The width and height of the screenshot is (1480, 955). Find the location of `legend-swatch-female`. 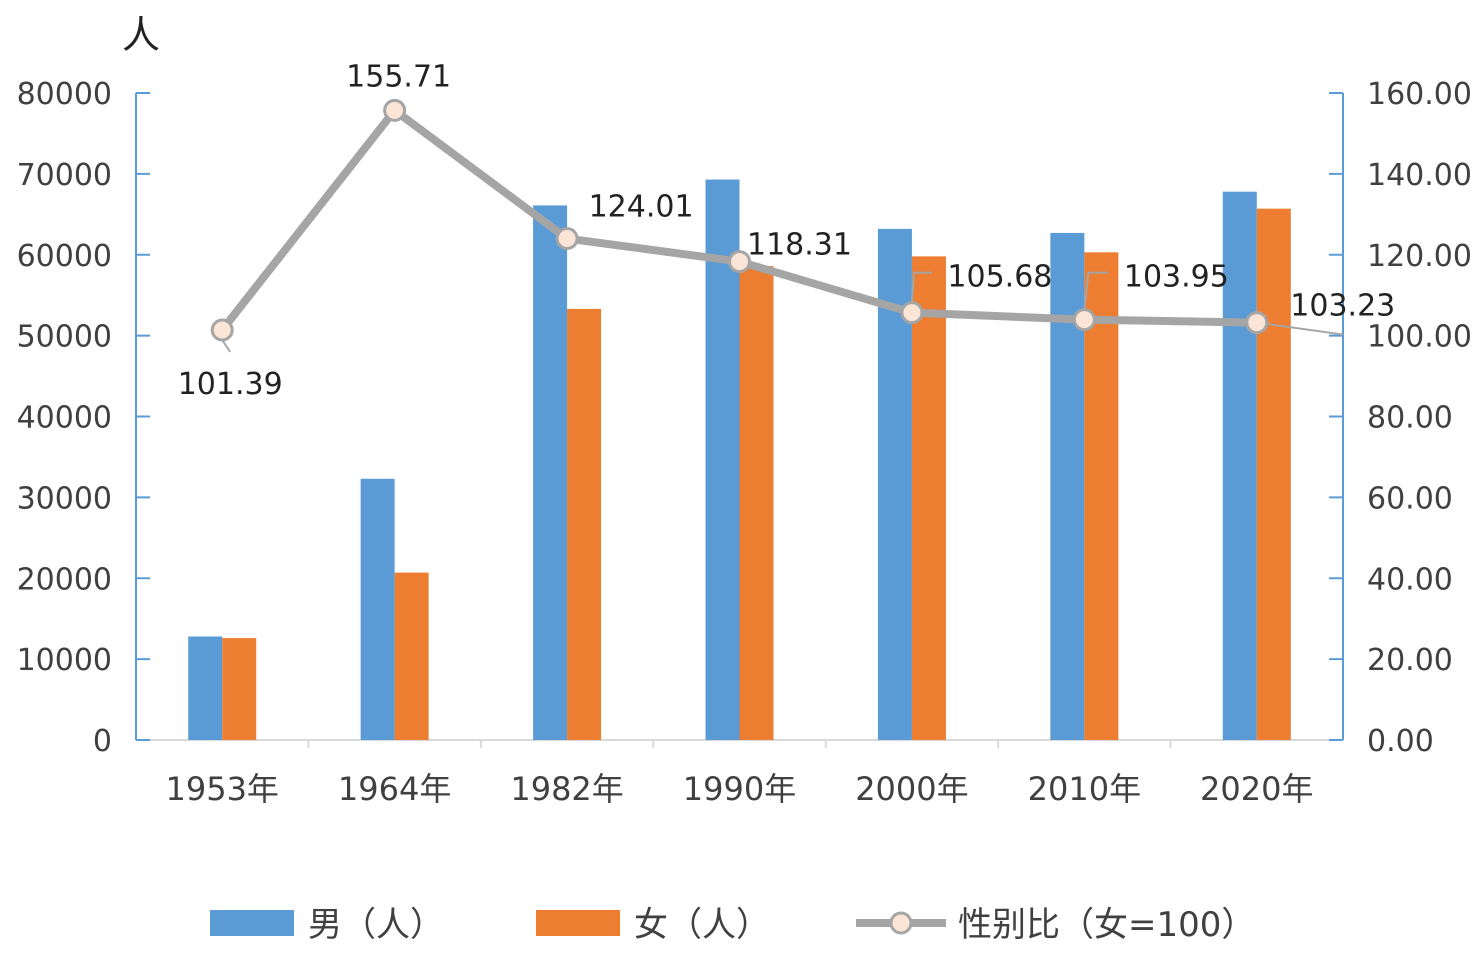

legend-swatch-female is located at coordinates (578, 923).